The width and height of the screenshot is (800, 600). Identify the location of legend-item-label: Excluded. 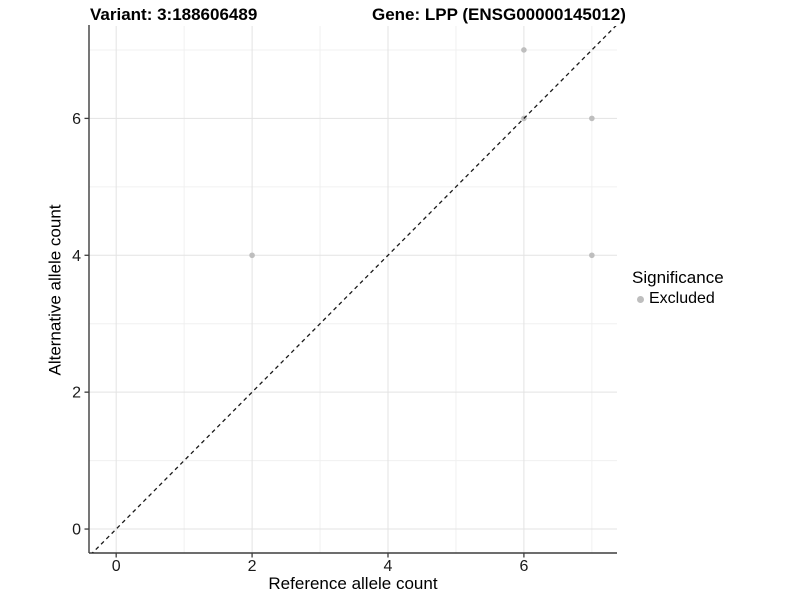
(682, 298).